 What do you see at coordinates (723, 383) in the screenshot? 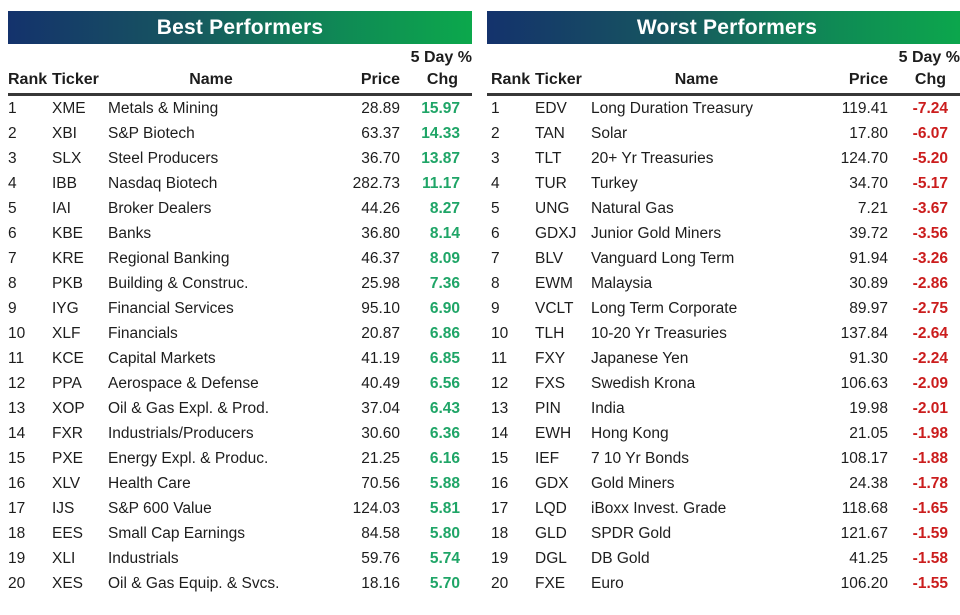
I see `table-row: 12 FXS Swedish Krona 106.63 -2.09` at bounding box center [723, 383].